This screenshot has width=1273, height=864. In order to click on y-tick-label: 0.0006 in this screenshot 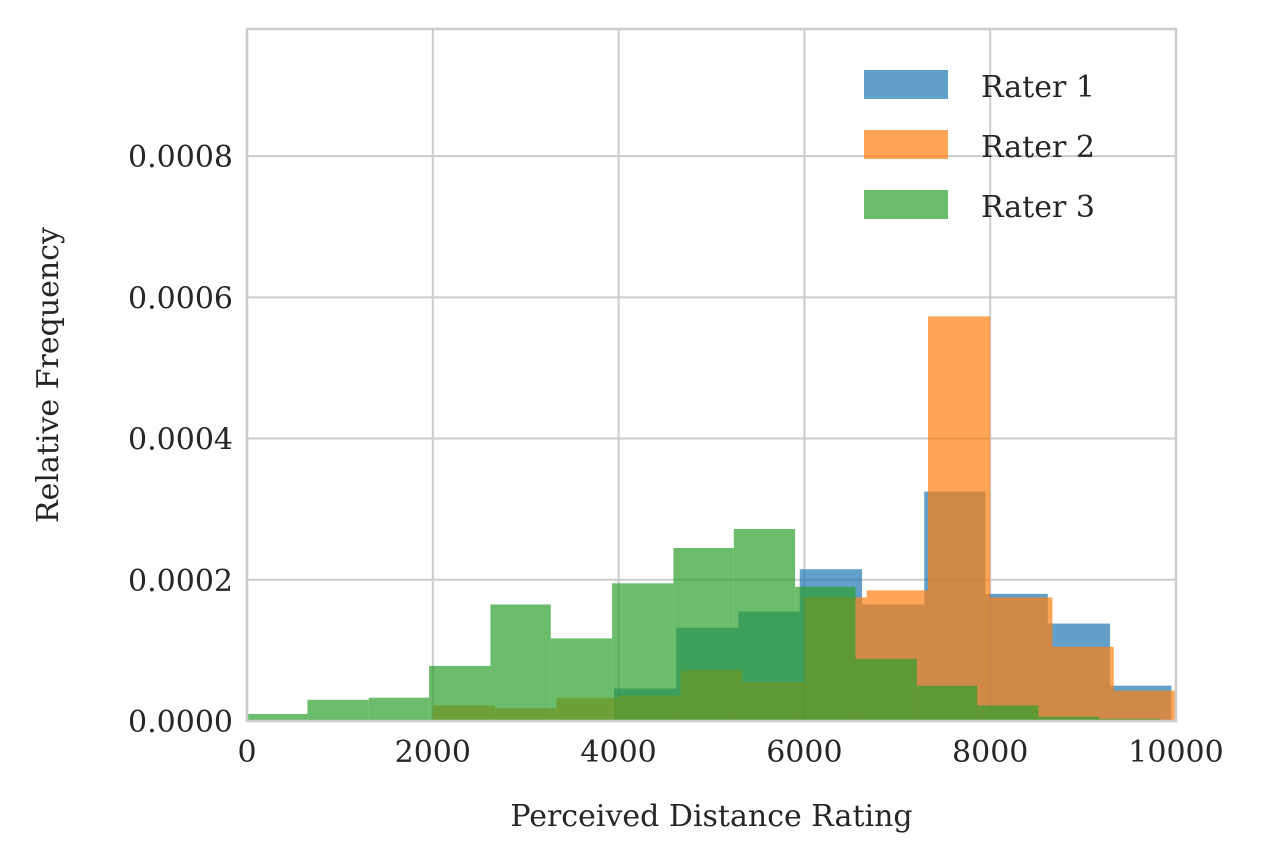, I will do `click(180, 298)`.